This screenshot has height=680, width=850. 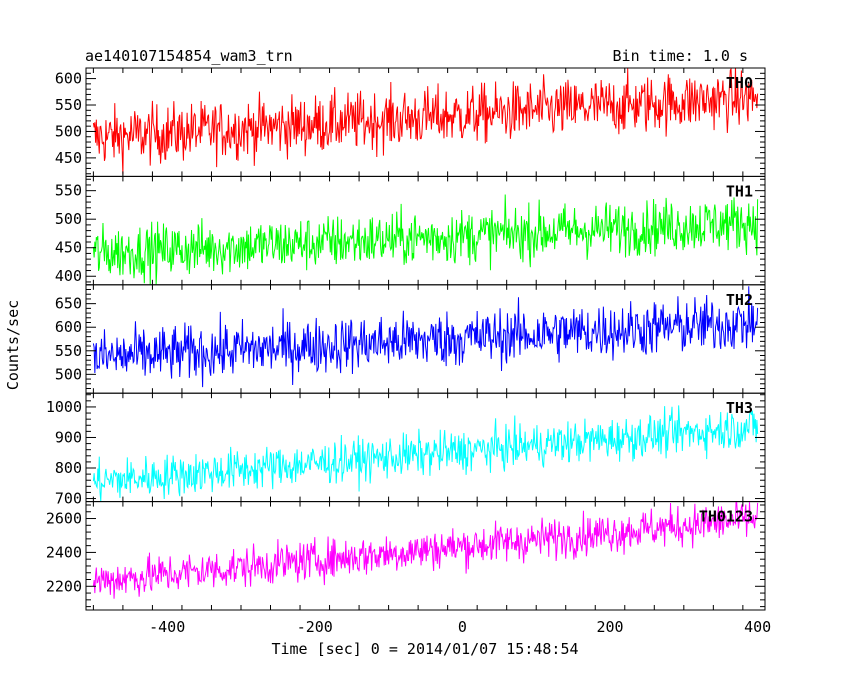 I want to click on x-tick-label: 200, so click(x=609, y=627).